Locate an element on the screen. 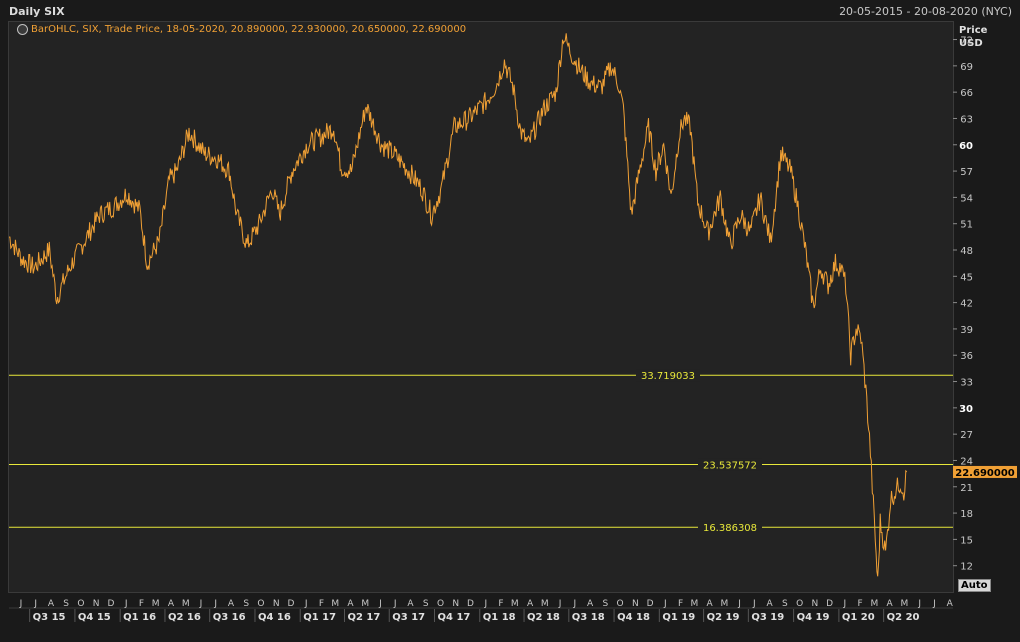 The image size is (1020, 642). chart-title: Daily SIX is located at coordinates (37, 11).